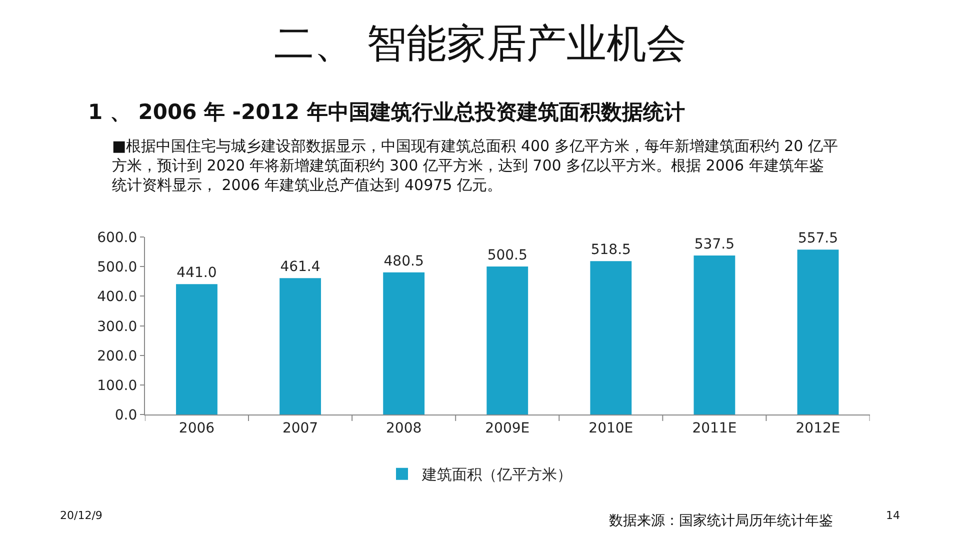 This screenshot has width=960, height=540. Describe the element at coordinates (117, 326) in the screenshot. I see `y-tick-label: 300.0` at that location.